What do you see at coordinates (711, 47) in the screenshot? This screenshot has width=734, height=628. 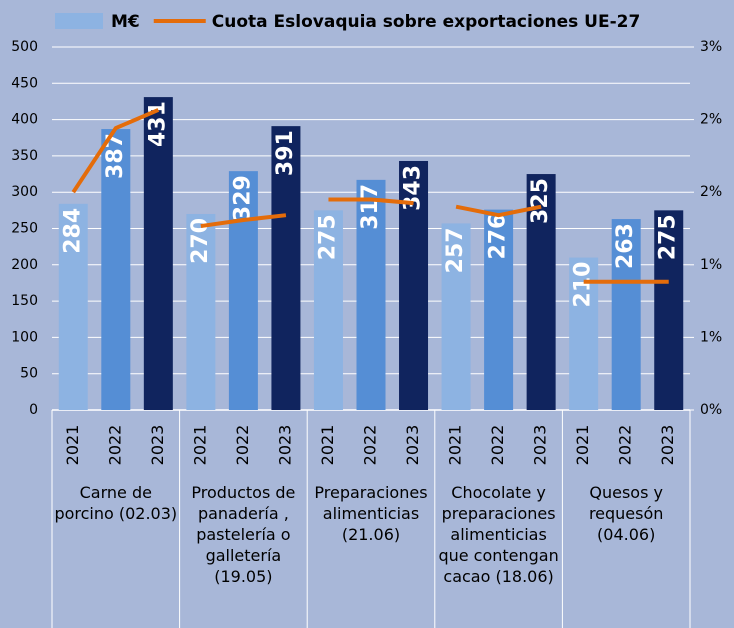 I see `y2-tick-label: 3%` at bounding box center [711, 47].